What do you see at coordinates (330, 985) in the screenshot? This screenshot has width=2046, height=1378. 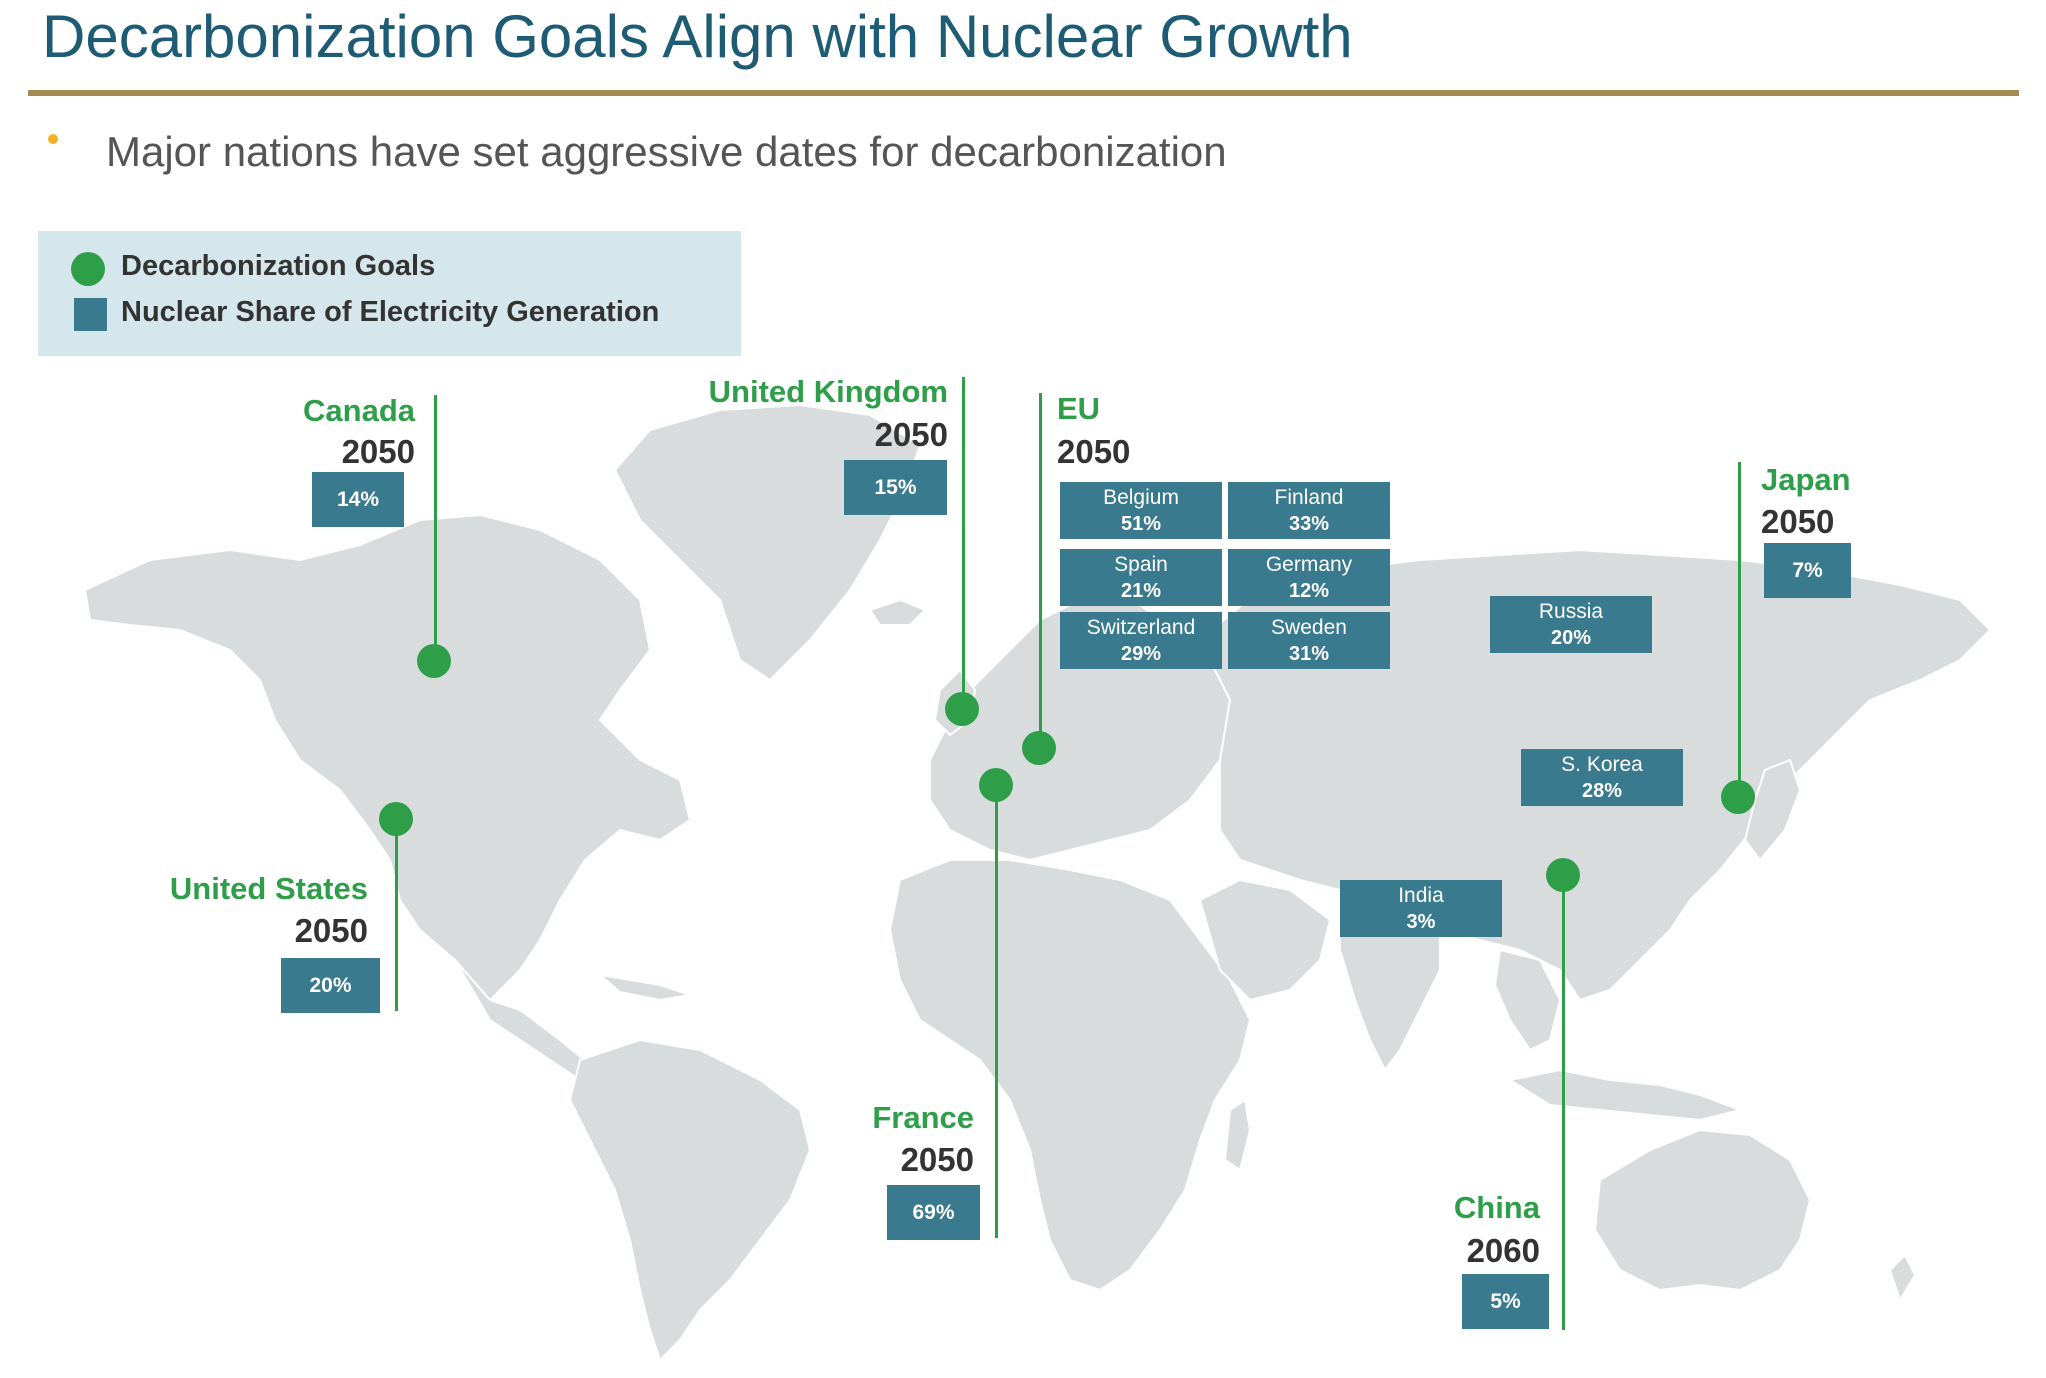 I see `us-nuclear-share: 20%` at bounding box center [330, 985].